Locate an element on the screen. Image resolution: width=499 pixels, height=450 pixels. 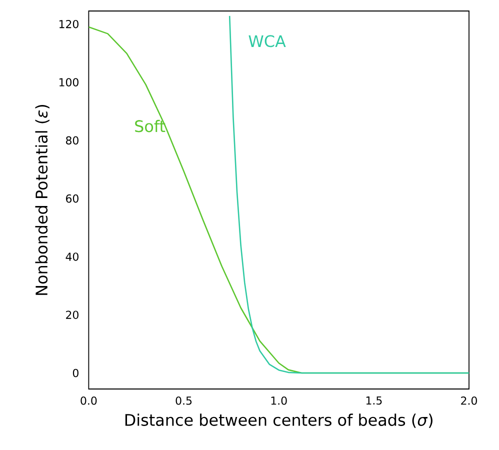
series-label: WCA is located at coordinates (267, 41).